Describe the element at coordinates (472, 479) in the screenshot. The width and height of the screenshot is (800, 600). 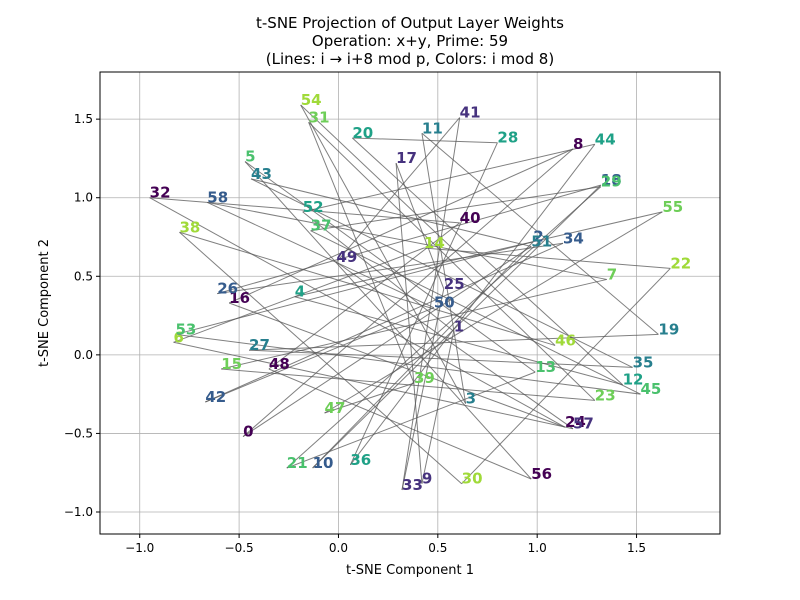
I see `point-label: 30` at that location.